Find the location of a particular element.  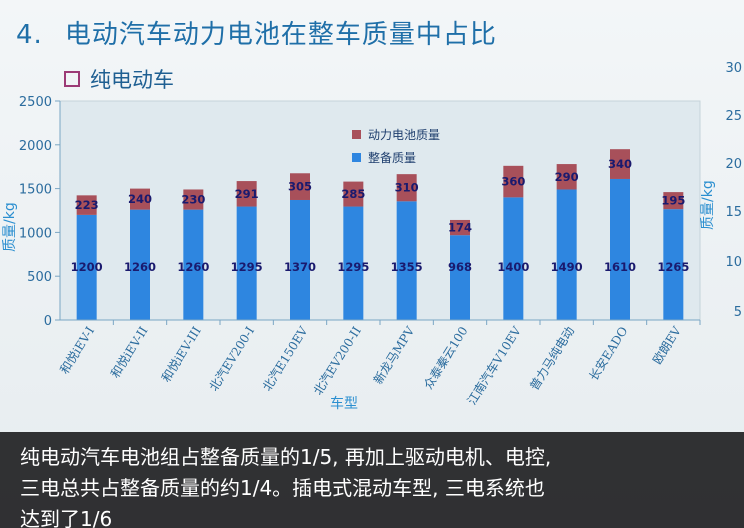

legend-swatch-curb is located at coordinates (356, 157).